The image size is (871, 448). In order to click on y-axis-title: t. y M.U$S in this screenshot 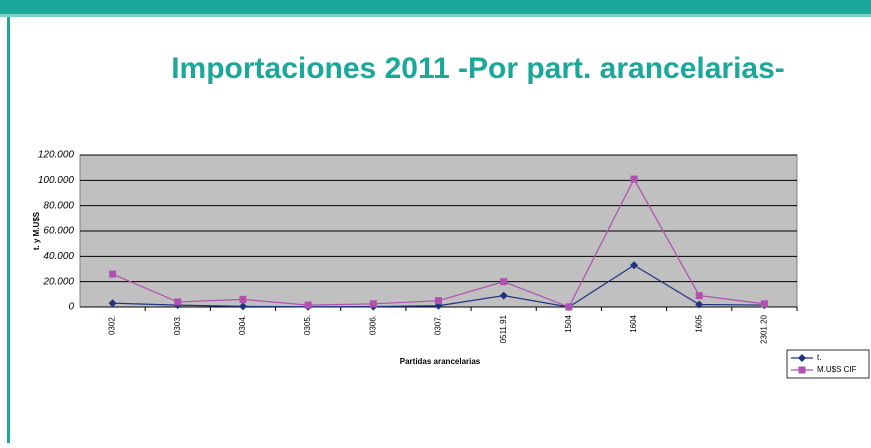, I will do `click(36, 230)`.